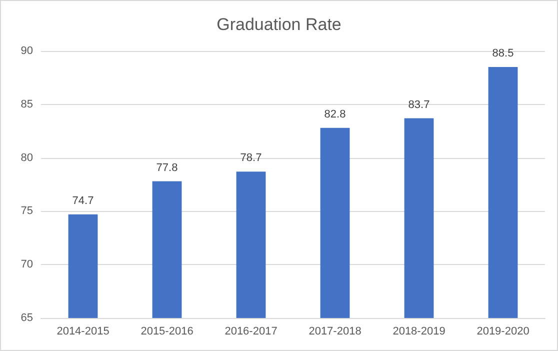 This screenshot has width=558, height=351. I want to click on data-label: 78.7, so click(251, 158).